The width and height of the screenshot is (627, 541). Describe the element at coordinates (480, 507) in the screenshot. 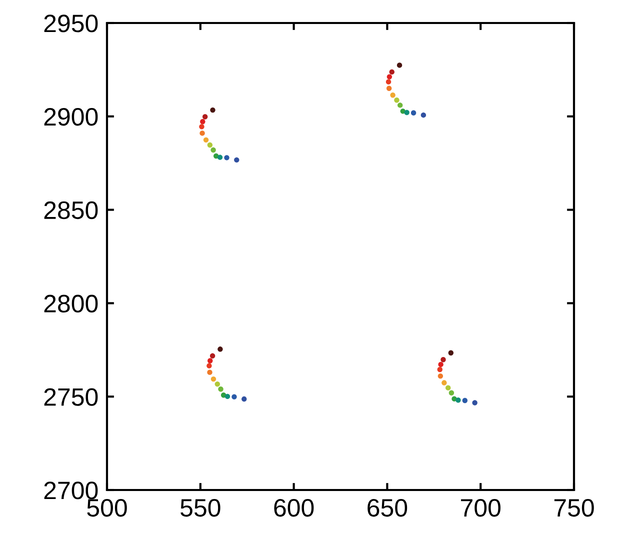

I see `x-tick-label: 700` at that location.